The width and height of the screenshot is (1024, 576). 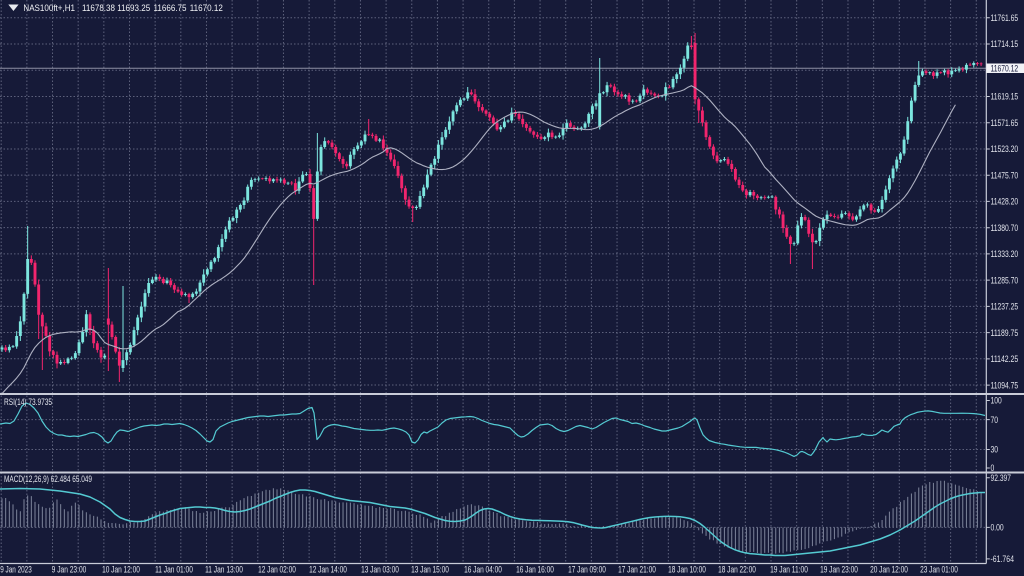 What do you see at coordinates (1005, 175) in the screenshot?
I see `svg-text: 11475.70` at bounding box center [1005, 175].